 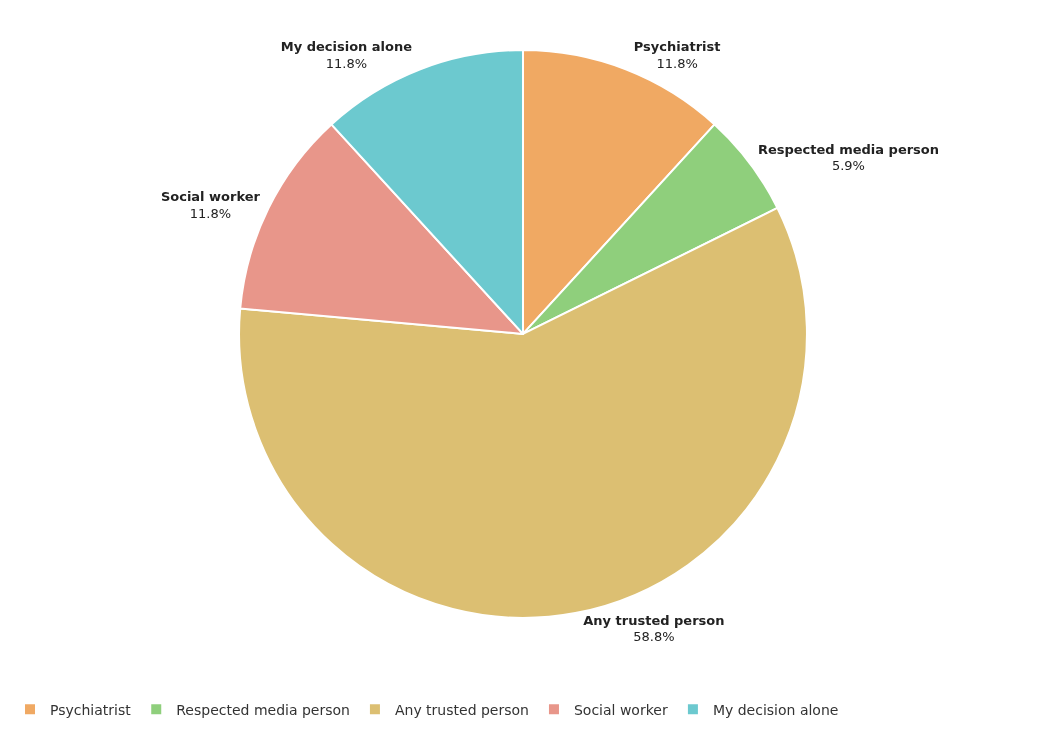 I want to click on slice-label: My decision alone, so click(x=346, y=47).